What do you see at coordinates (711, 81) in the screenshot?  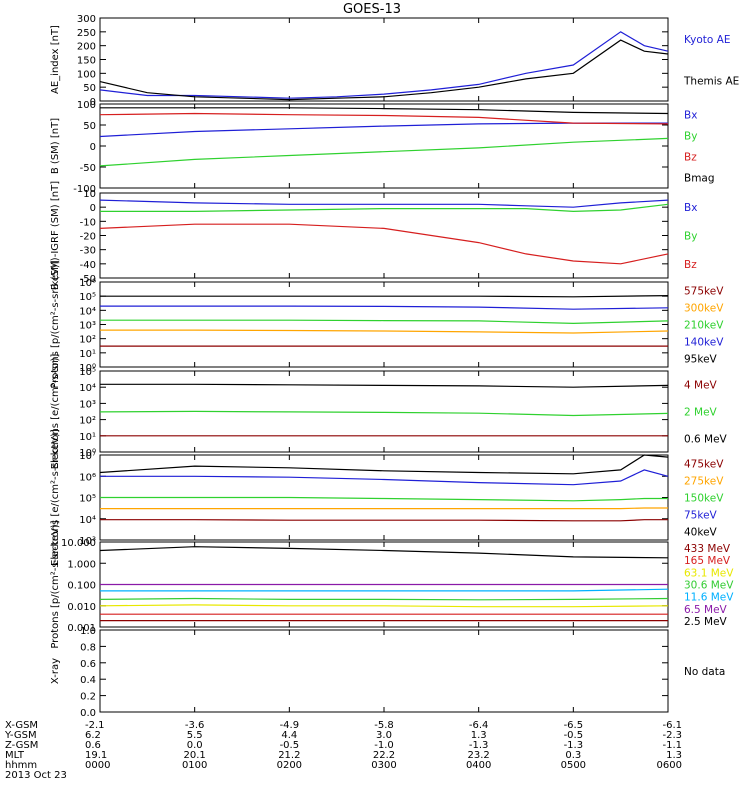 I see `legend-entry: Themis AE` at bounding box center [711, 81].